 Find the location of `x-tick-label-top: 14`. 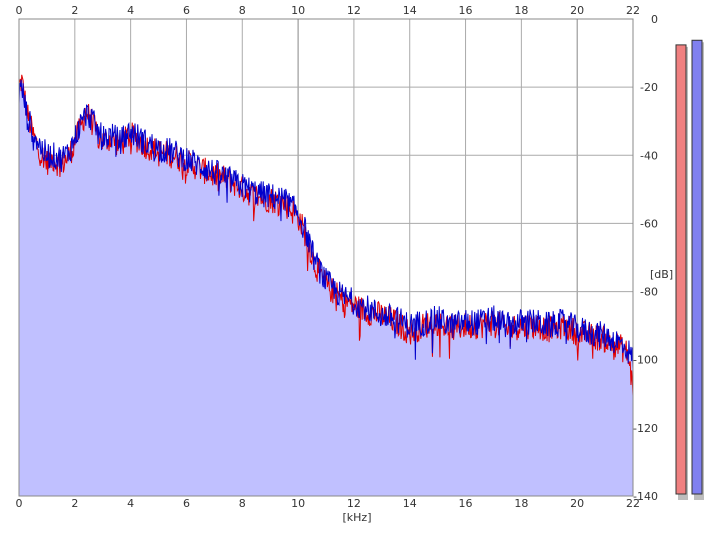

x-tick-label-top: 14 is located at coordinates (410, 10).